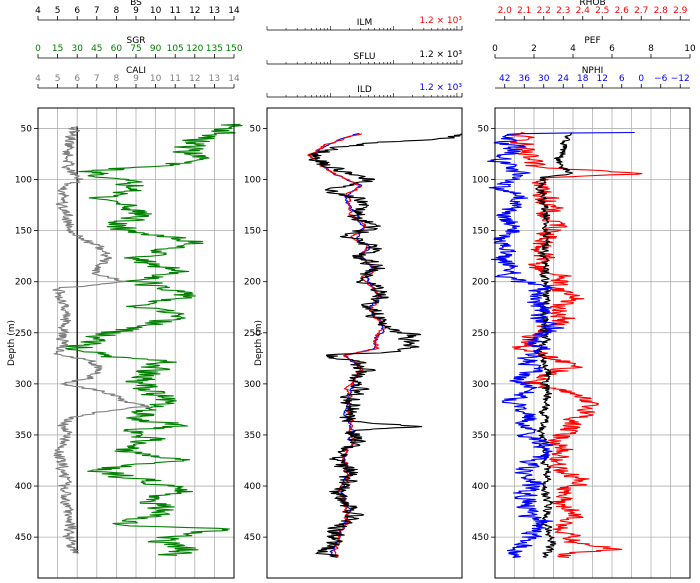 This screenshot has width=700, height=583. I want to click on x-tick-label: 42, so click(504, 79).